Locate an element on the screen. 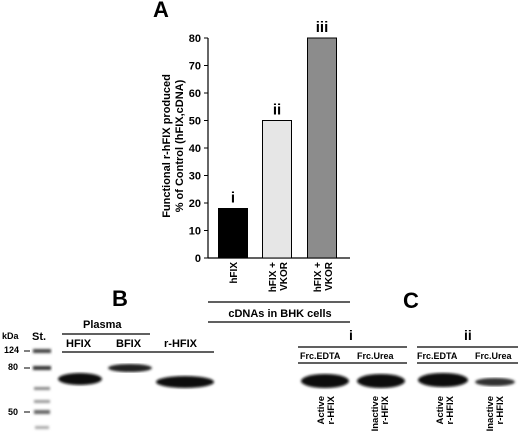  svg-text: hFIX is located at coordinates (234, 273).